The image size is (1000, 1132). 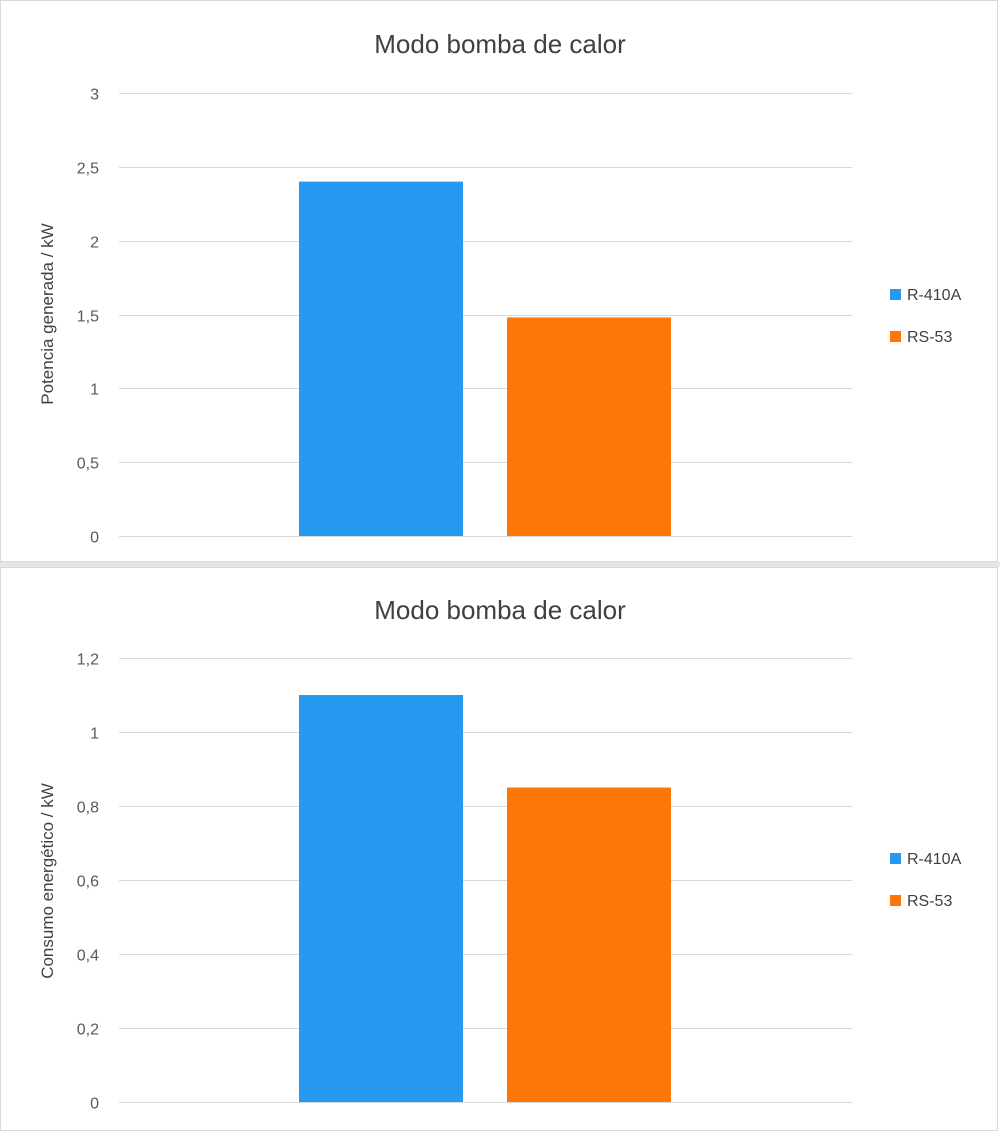 I want to click on y-tick-label: 2, so click(x=94, y=243).